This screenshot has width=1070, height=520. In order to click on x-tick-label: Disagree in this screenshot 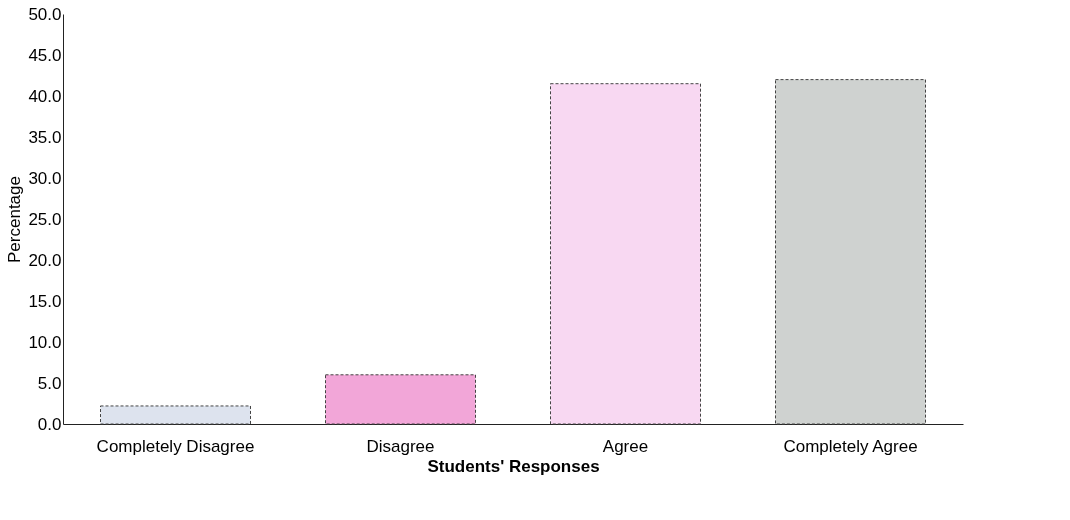, I will do `click(400, 446)`.